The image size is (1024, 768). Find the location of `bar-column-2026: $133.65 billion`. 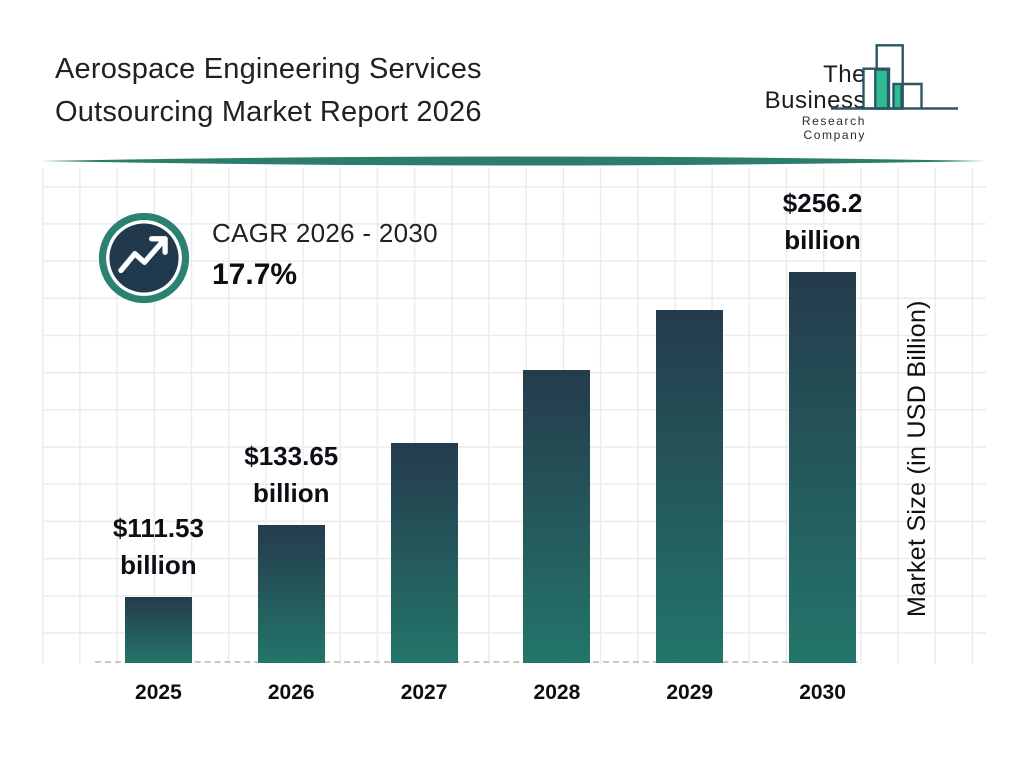

bar-column-2026: $133.65 billion is located at coordinates (291, 415).